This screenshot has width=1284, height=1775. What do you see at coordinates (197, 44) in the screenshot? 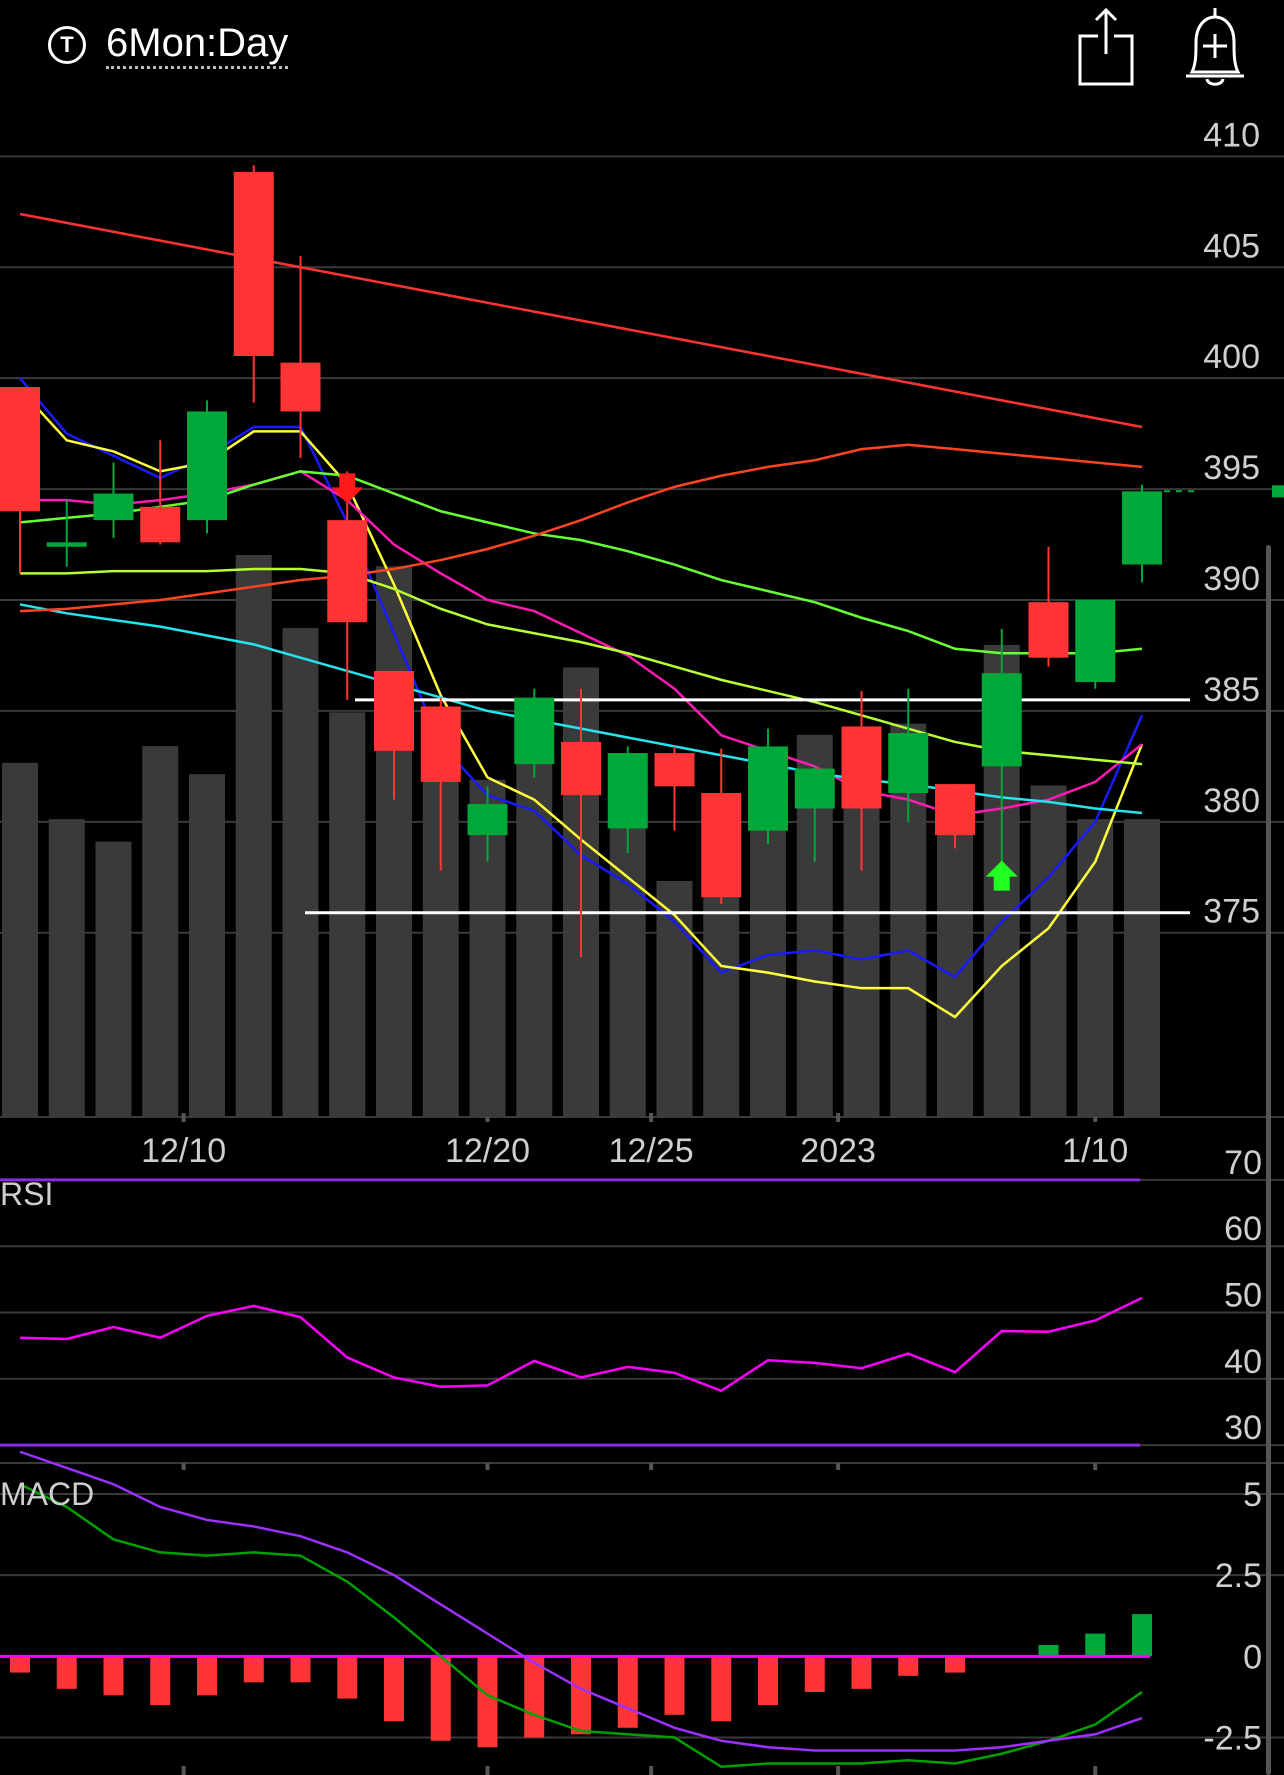
I see `period-selector: 6Mon:Day` at bounding box center [197, 44].